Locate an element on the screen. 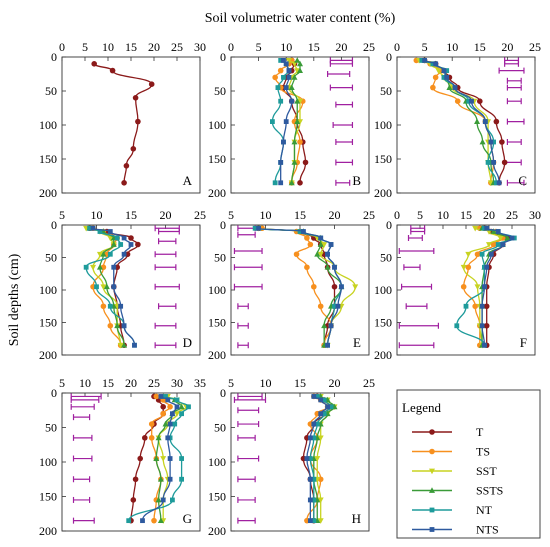 The image size is (550, 547). panel-G: 5 10 15 20 25 30 35 0 50 100 150 200 G is located at coordinates (122, 457).